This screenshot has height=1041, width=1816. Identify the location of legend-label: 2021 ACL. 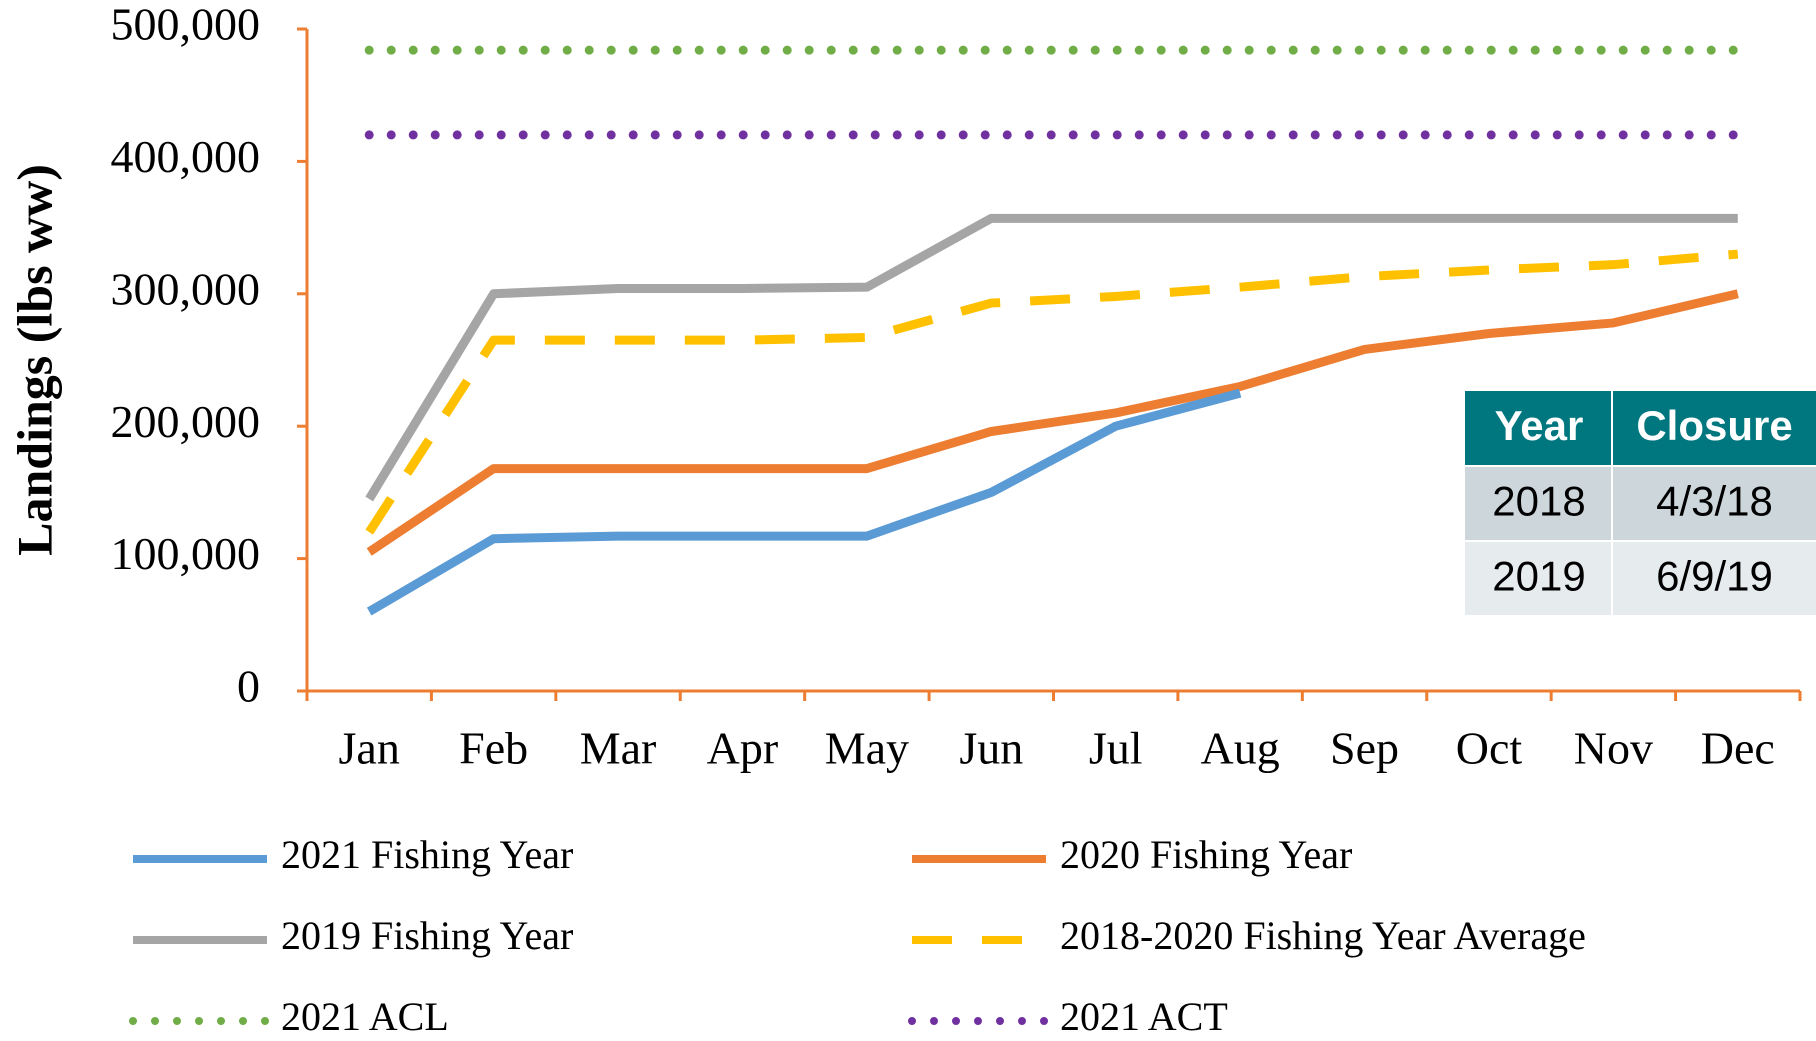
(365, 1016).